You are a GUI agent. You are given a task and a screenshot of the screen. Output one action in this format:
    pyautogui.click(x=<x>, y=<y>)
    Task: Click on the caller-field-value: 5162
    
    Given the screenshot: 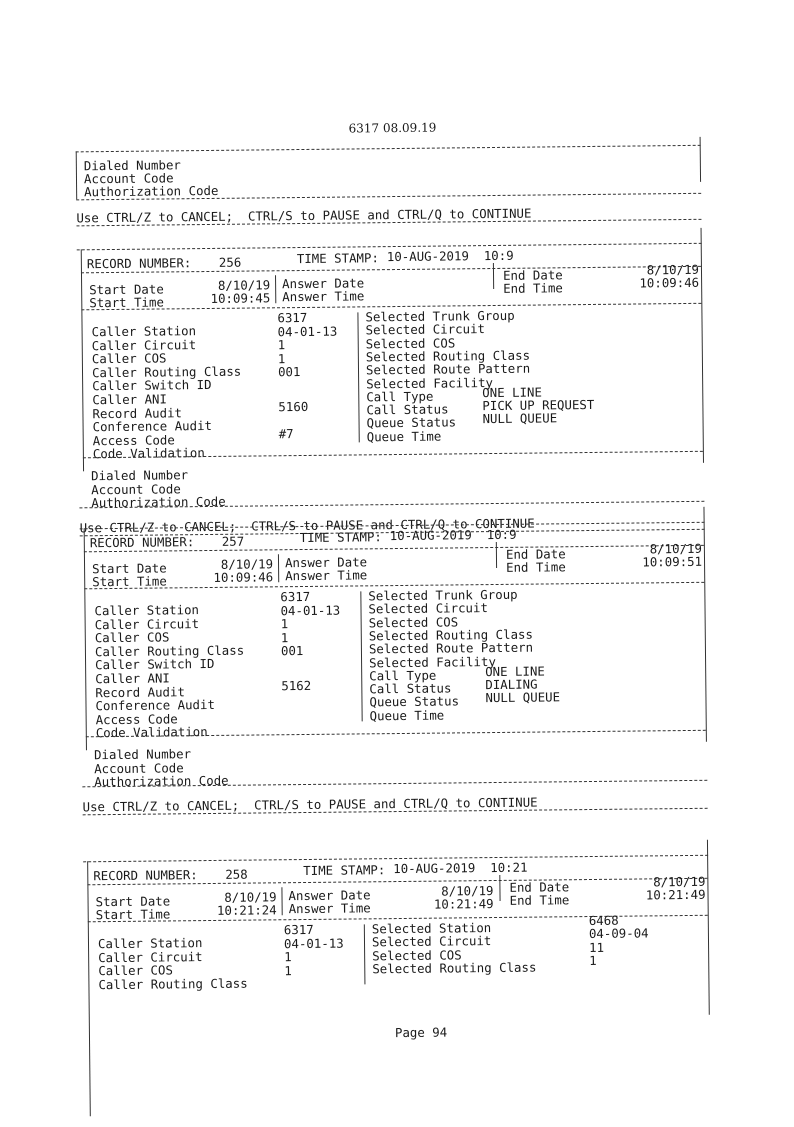 What is the action you would take?
    pyautogui.click(x=296, y=685)
    